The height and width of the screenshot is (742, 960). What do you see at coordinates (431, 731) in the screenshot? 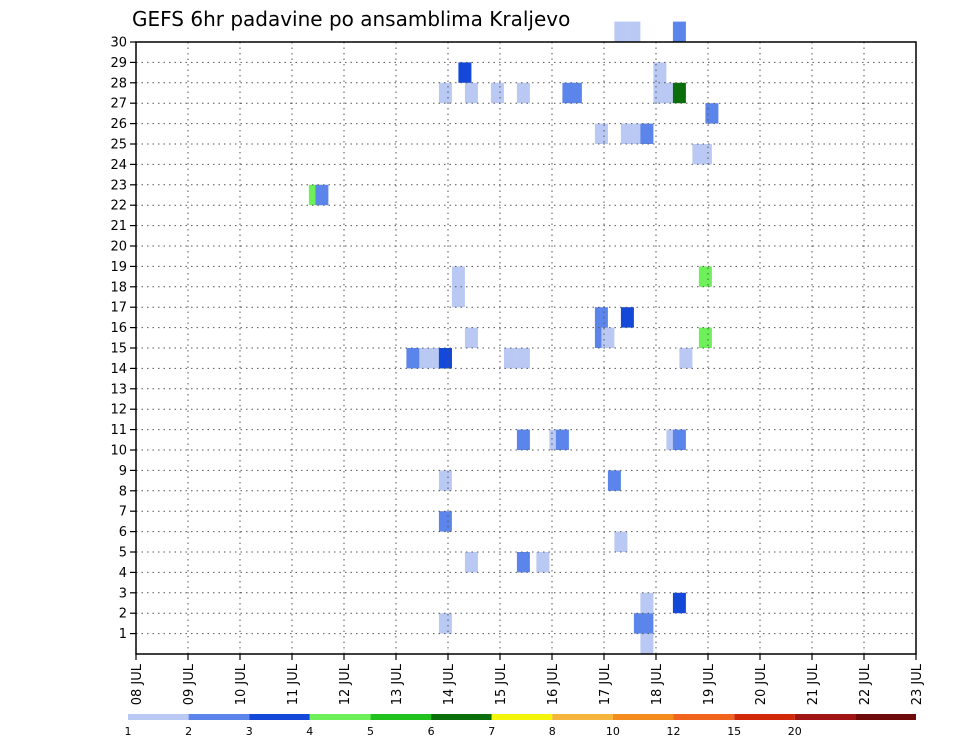
I see `legend-label-6: 6` at bounding box center [431, 731].